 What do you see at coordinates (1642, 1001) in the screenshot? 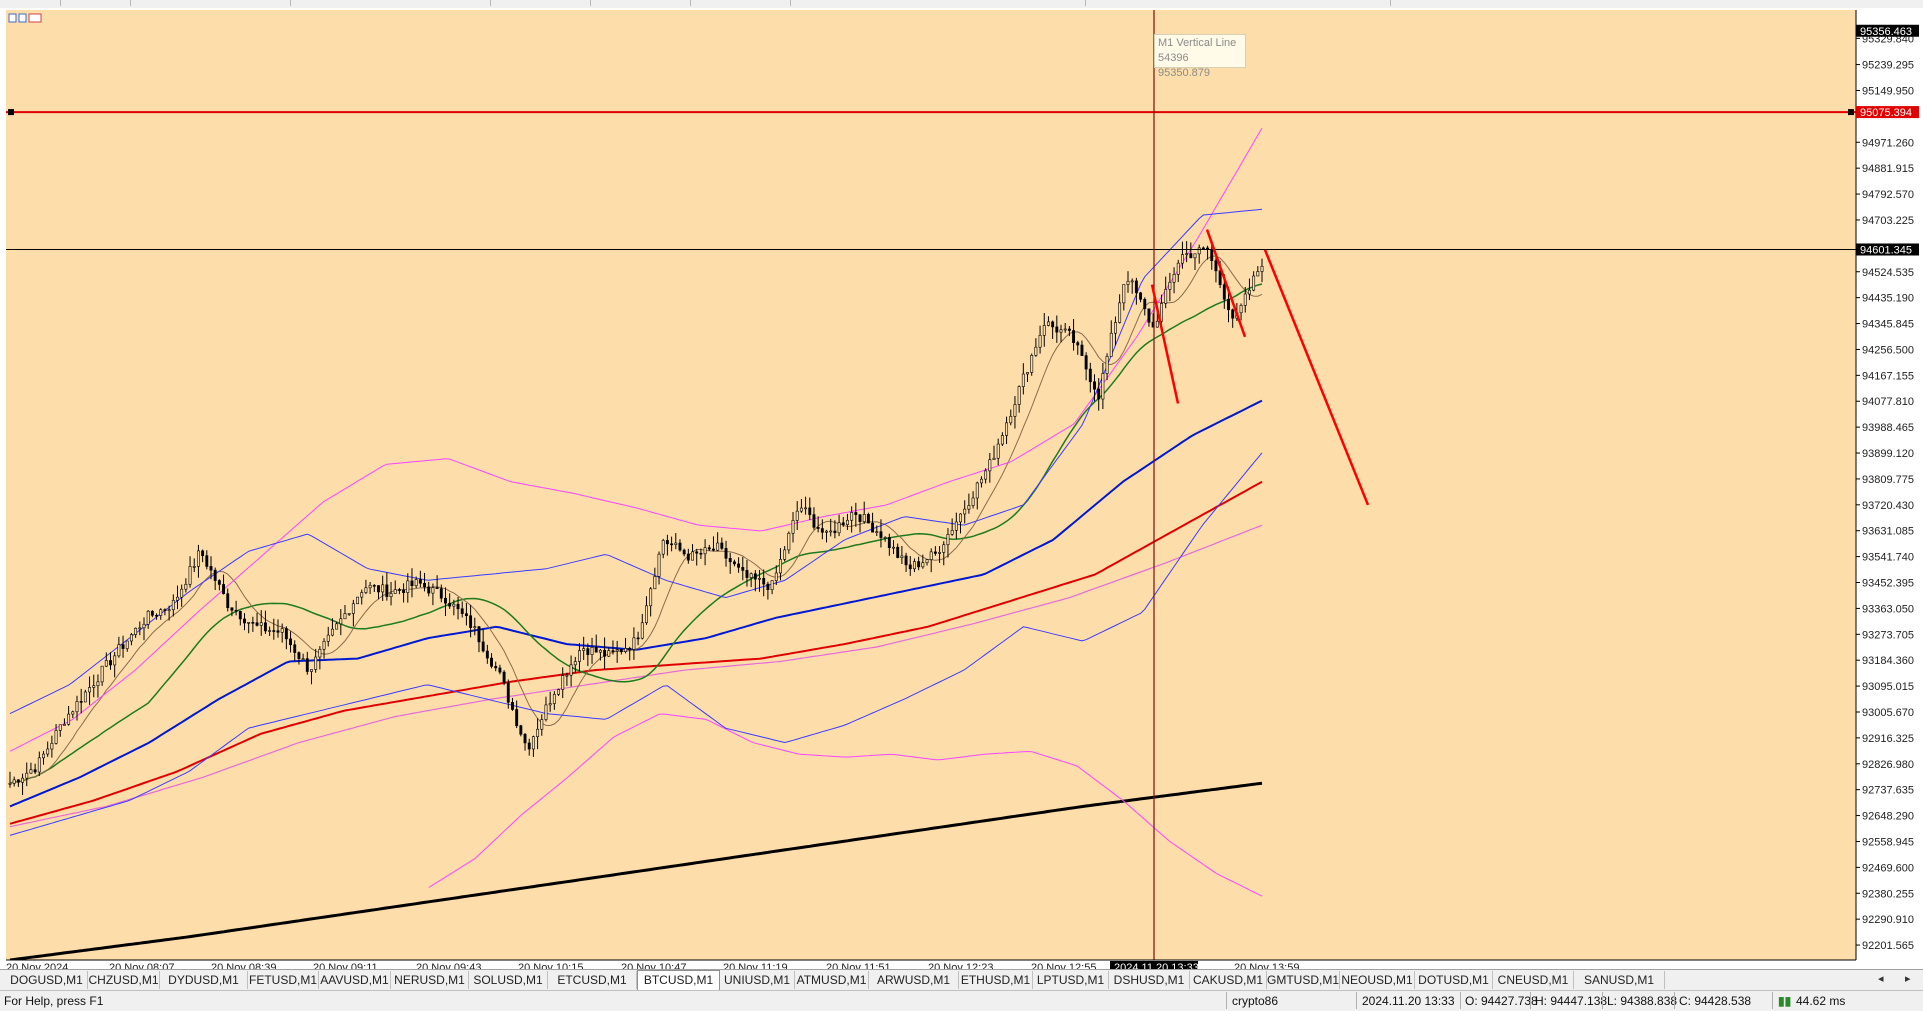
I see `status-low: L: 94388.838` at bounding box center [1642, 1001].